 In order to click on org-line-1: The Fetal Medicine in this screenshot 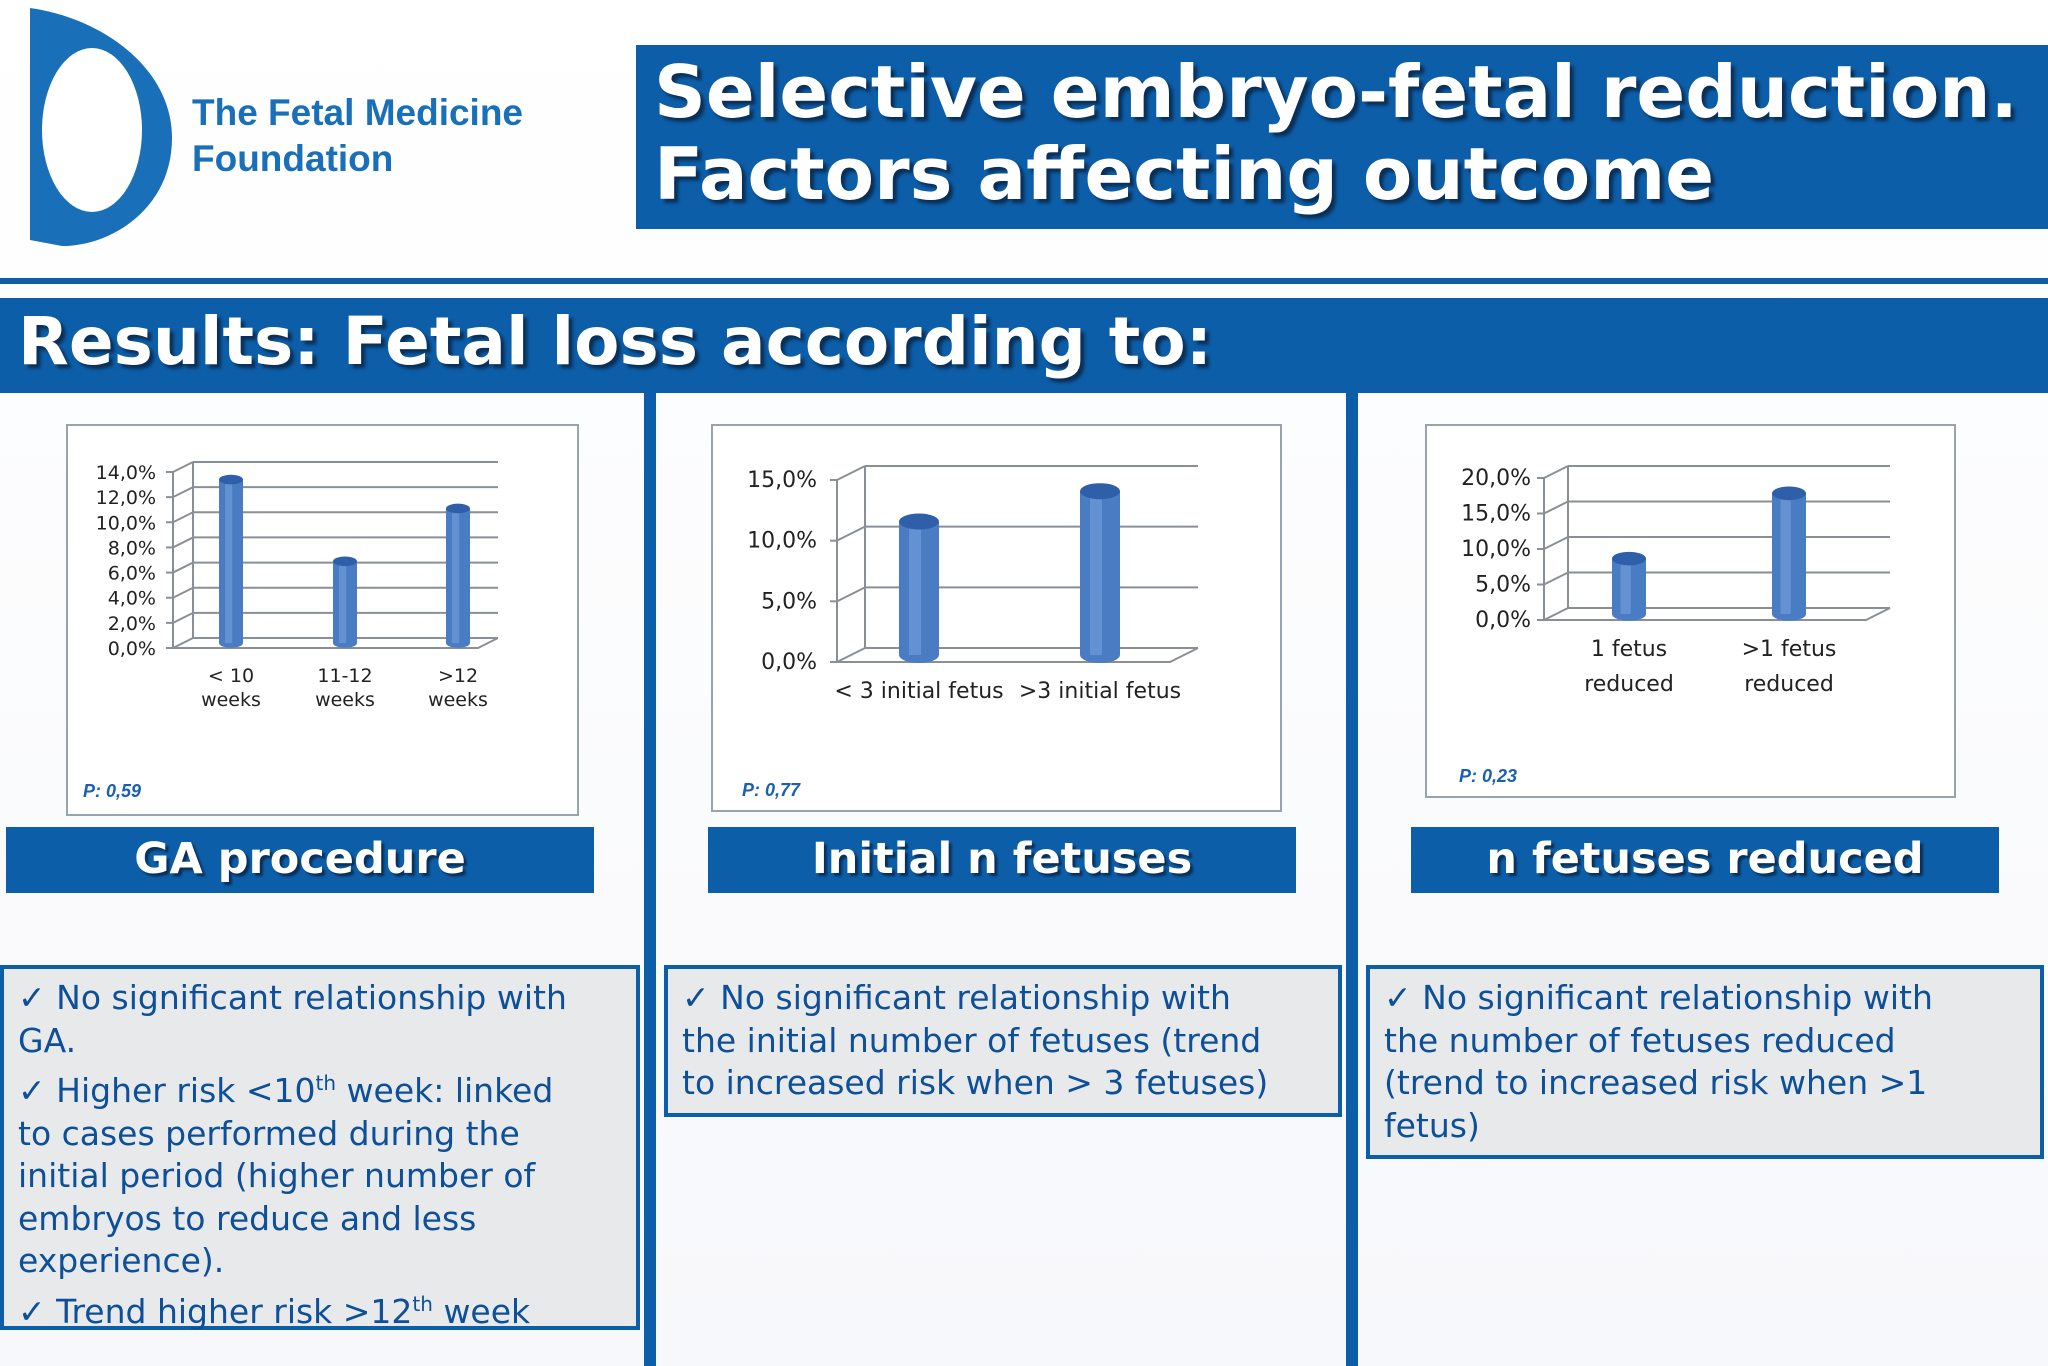, I will do `click(358, 112)`.